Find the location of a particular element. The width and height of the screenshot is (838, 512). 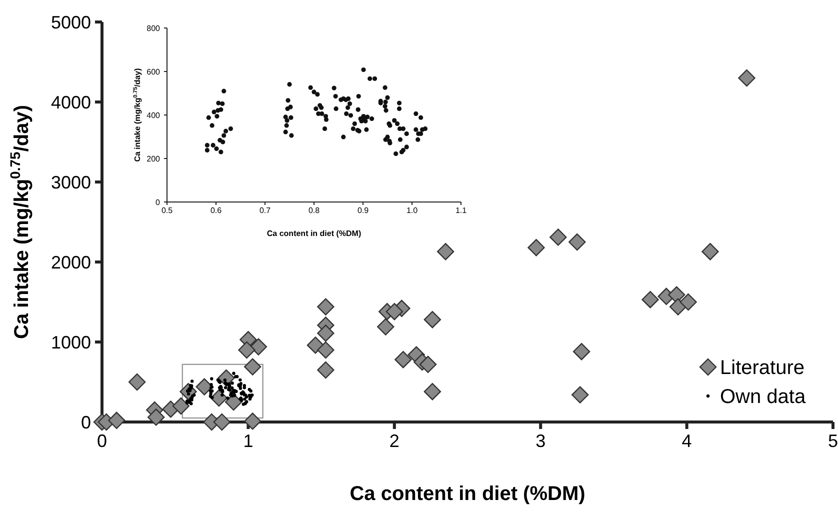

x-tick-label: 2 is located at coordinates (394, 441).